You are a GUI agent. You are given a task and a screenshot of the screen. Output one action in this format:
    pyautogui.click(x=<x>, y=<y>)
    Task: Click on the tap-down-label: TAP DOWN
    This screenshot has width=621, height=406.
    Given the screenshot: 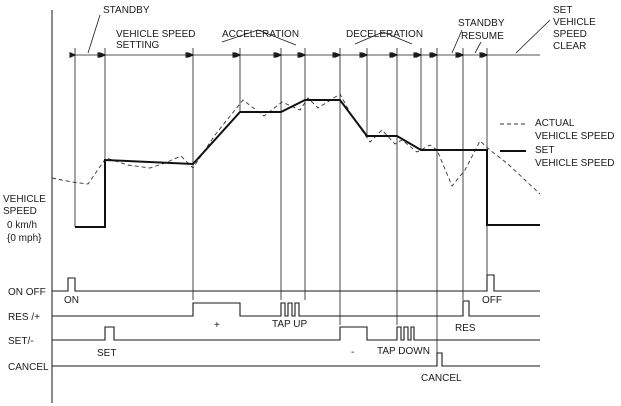 What is the action you would take?
    pyautogui.click(x=403, y=351)
    